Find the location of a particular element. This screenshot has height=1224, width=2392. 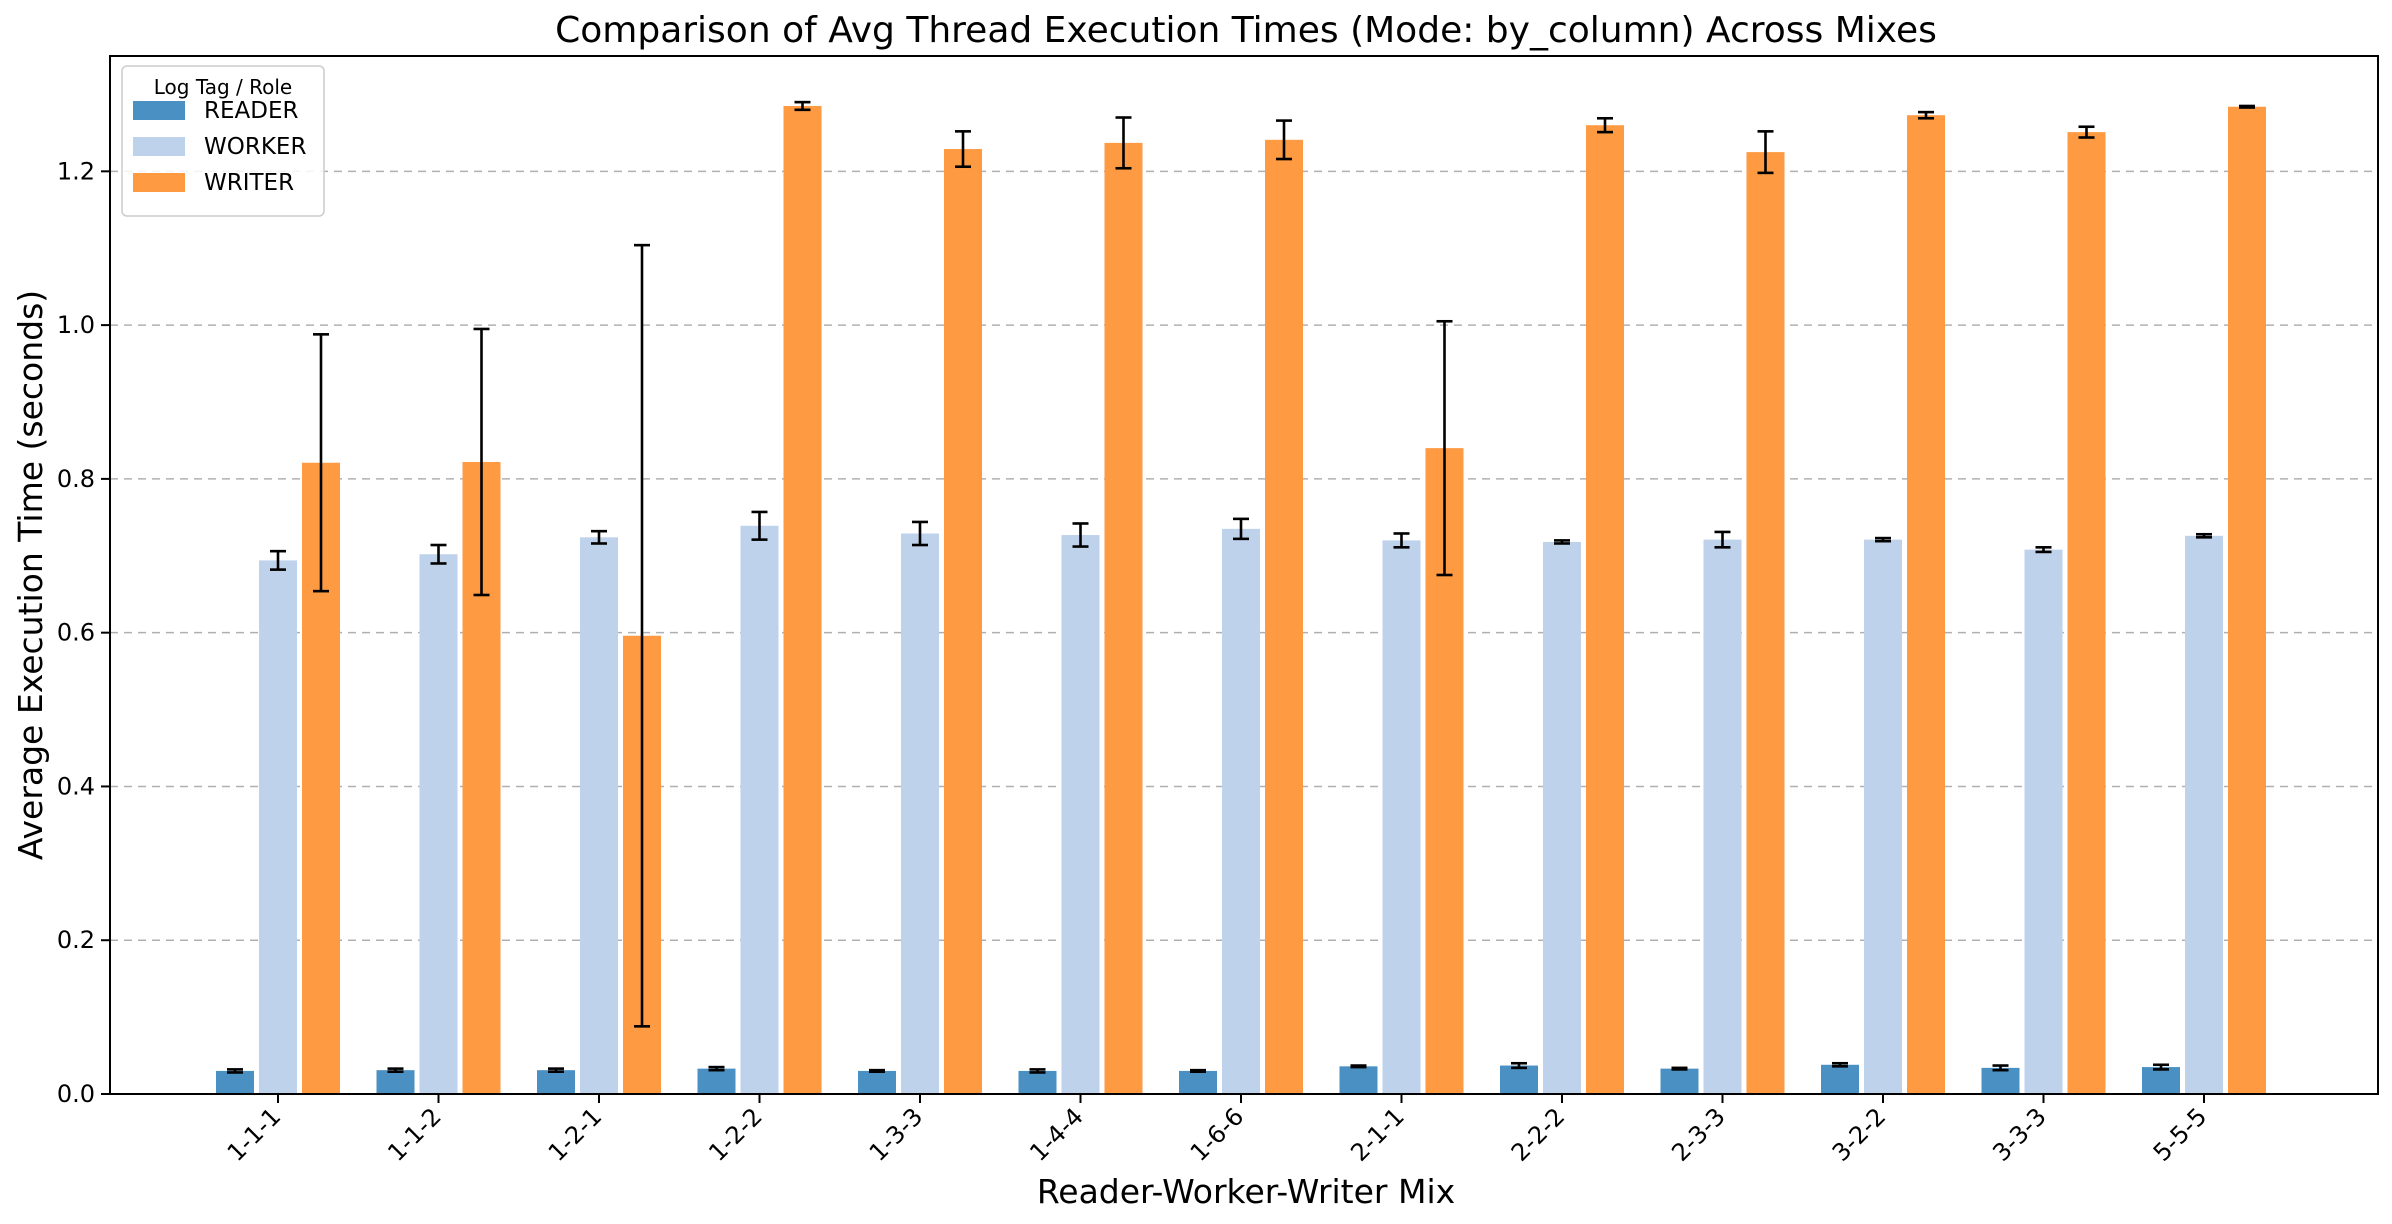

legend-label-writer: WRITER is located at coordinates (249, 183).